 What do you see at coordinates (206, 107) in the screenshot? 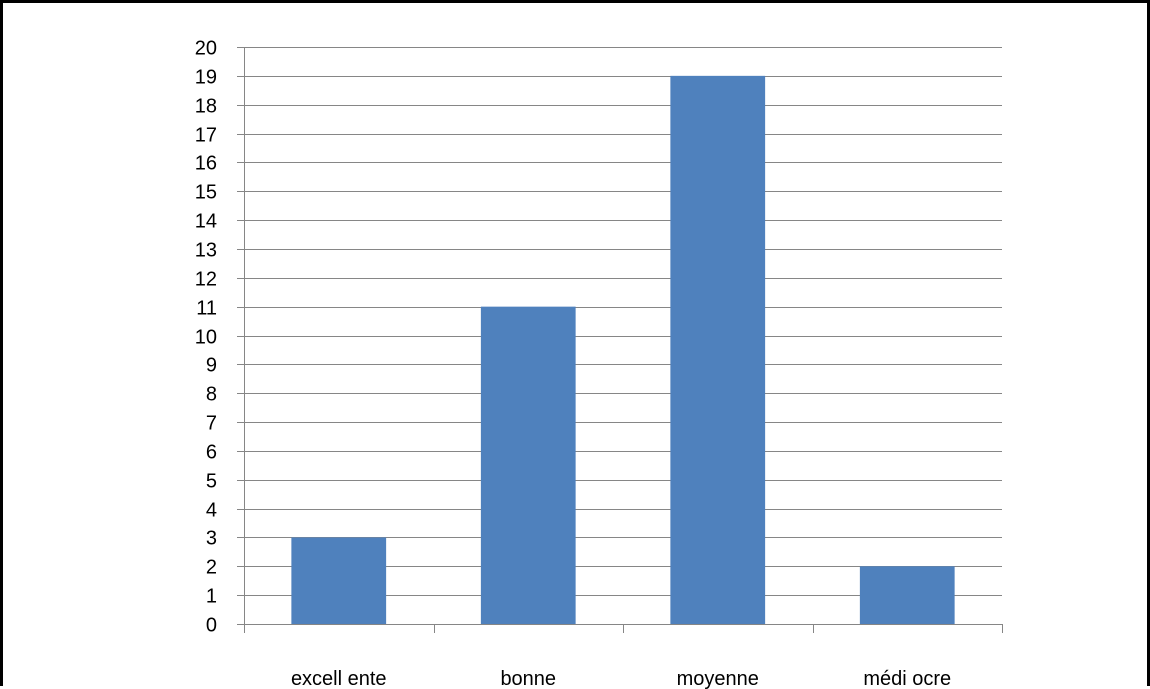
I see `y-tick-label: 18` at bounding box center [206, 107].